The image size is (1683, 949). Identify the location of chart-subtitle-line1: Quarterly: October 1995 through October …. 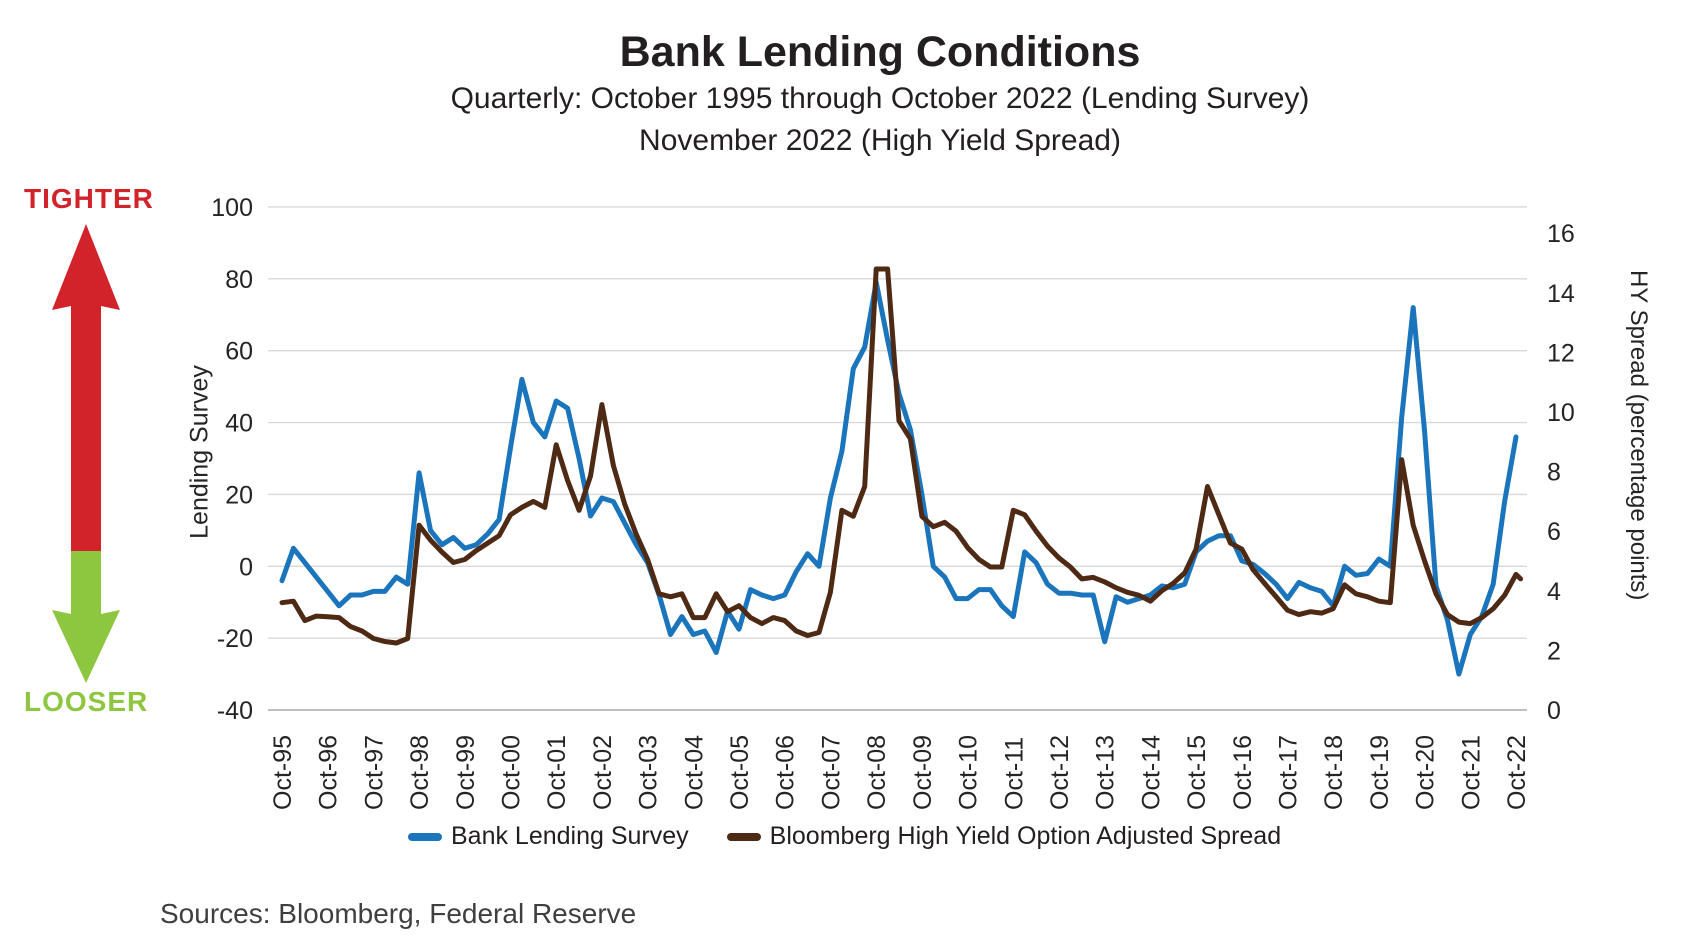
(880, 98).